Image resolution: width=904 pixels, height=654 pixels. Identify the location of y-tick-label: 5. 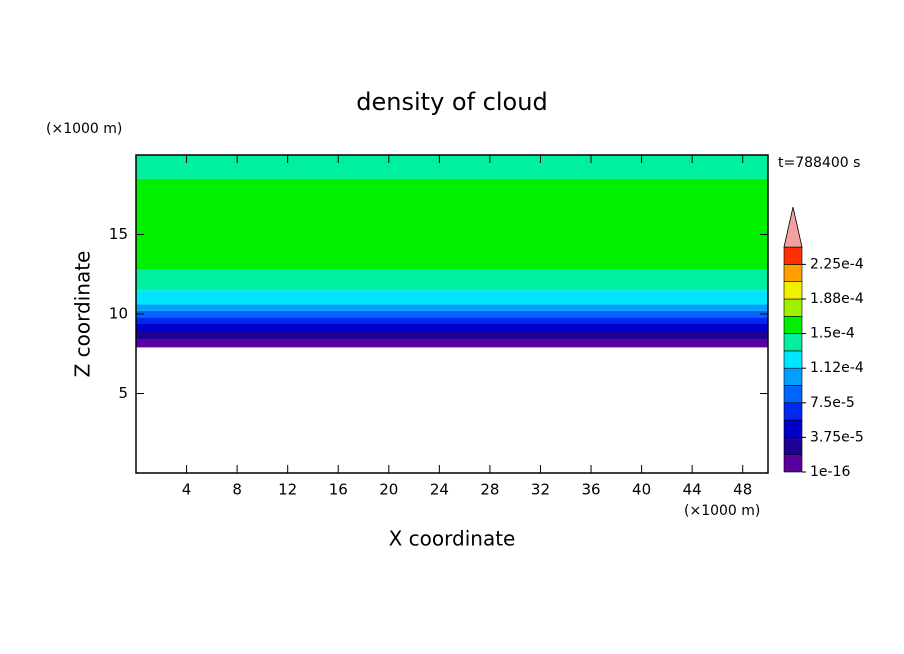
(123, 393).